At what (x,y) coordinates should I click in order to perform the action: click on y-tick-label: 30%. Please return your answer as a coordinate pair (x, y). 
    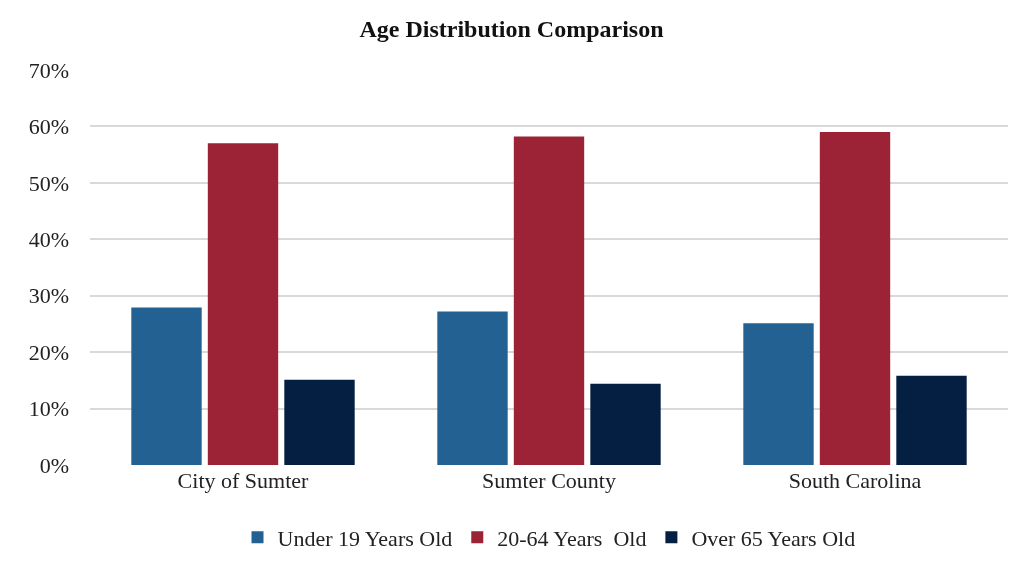
    Looking at the image, I should click on (48, 296).